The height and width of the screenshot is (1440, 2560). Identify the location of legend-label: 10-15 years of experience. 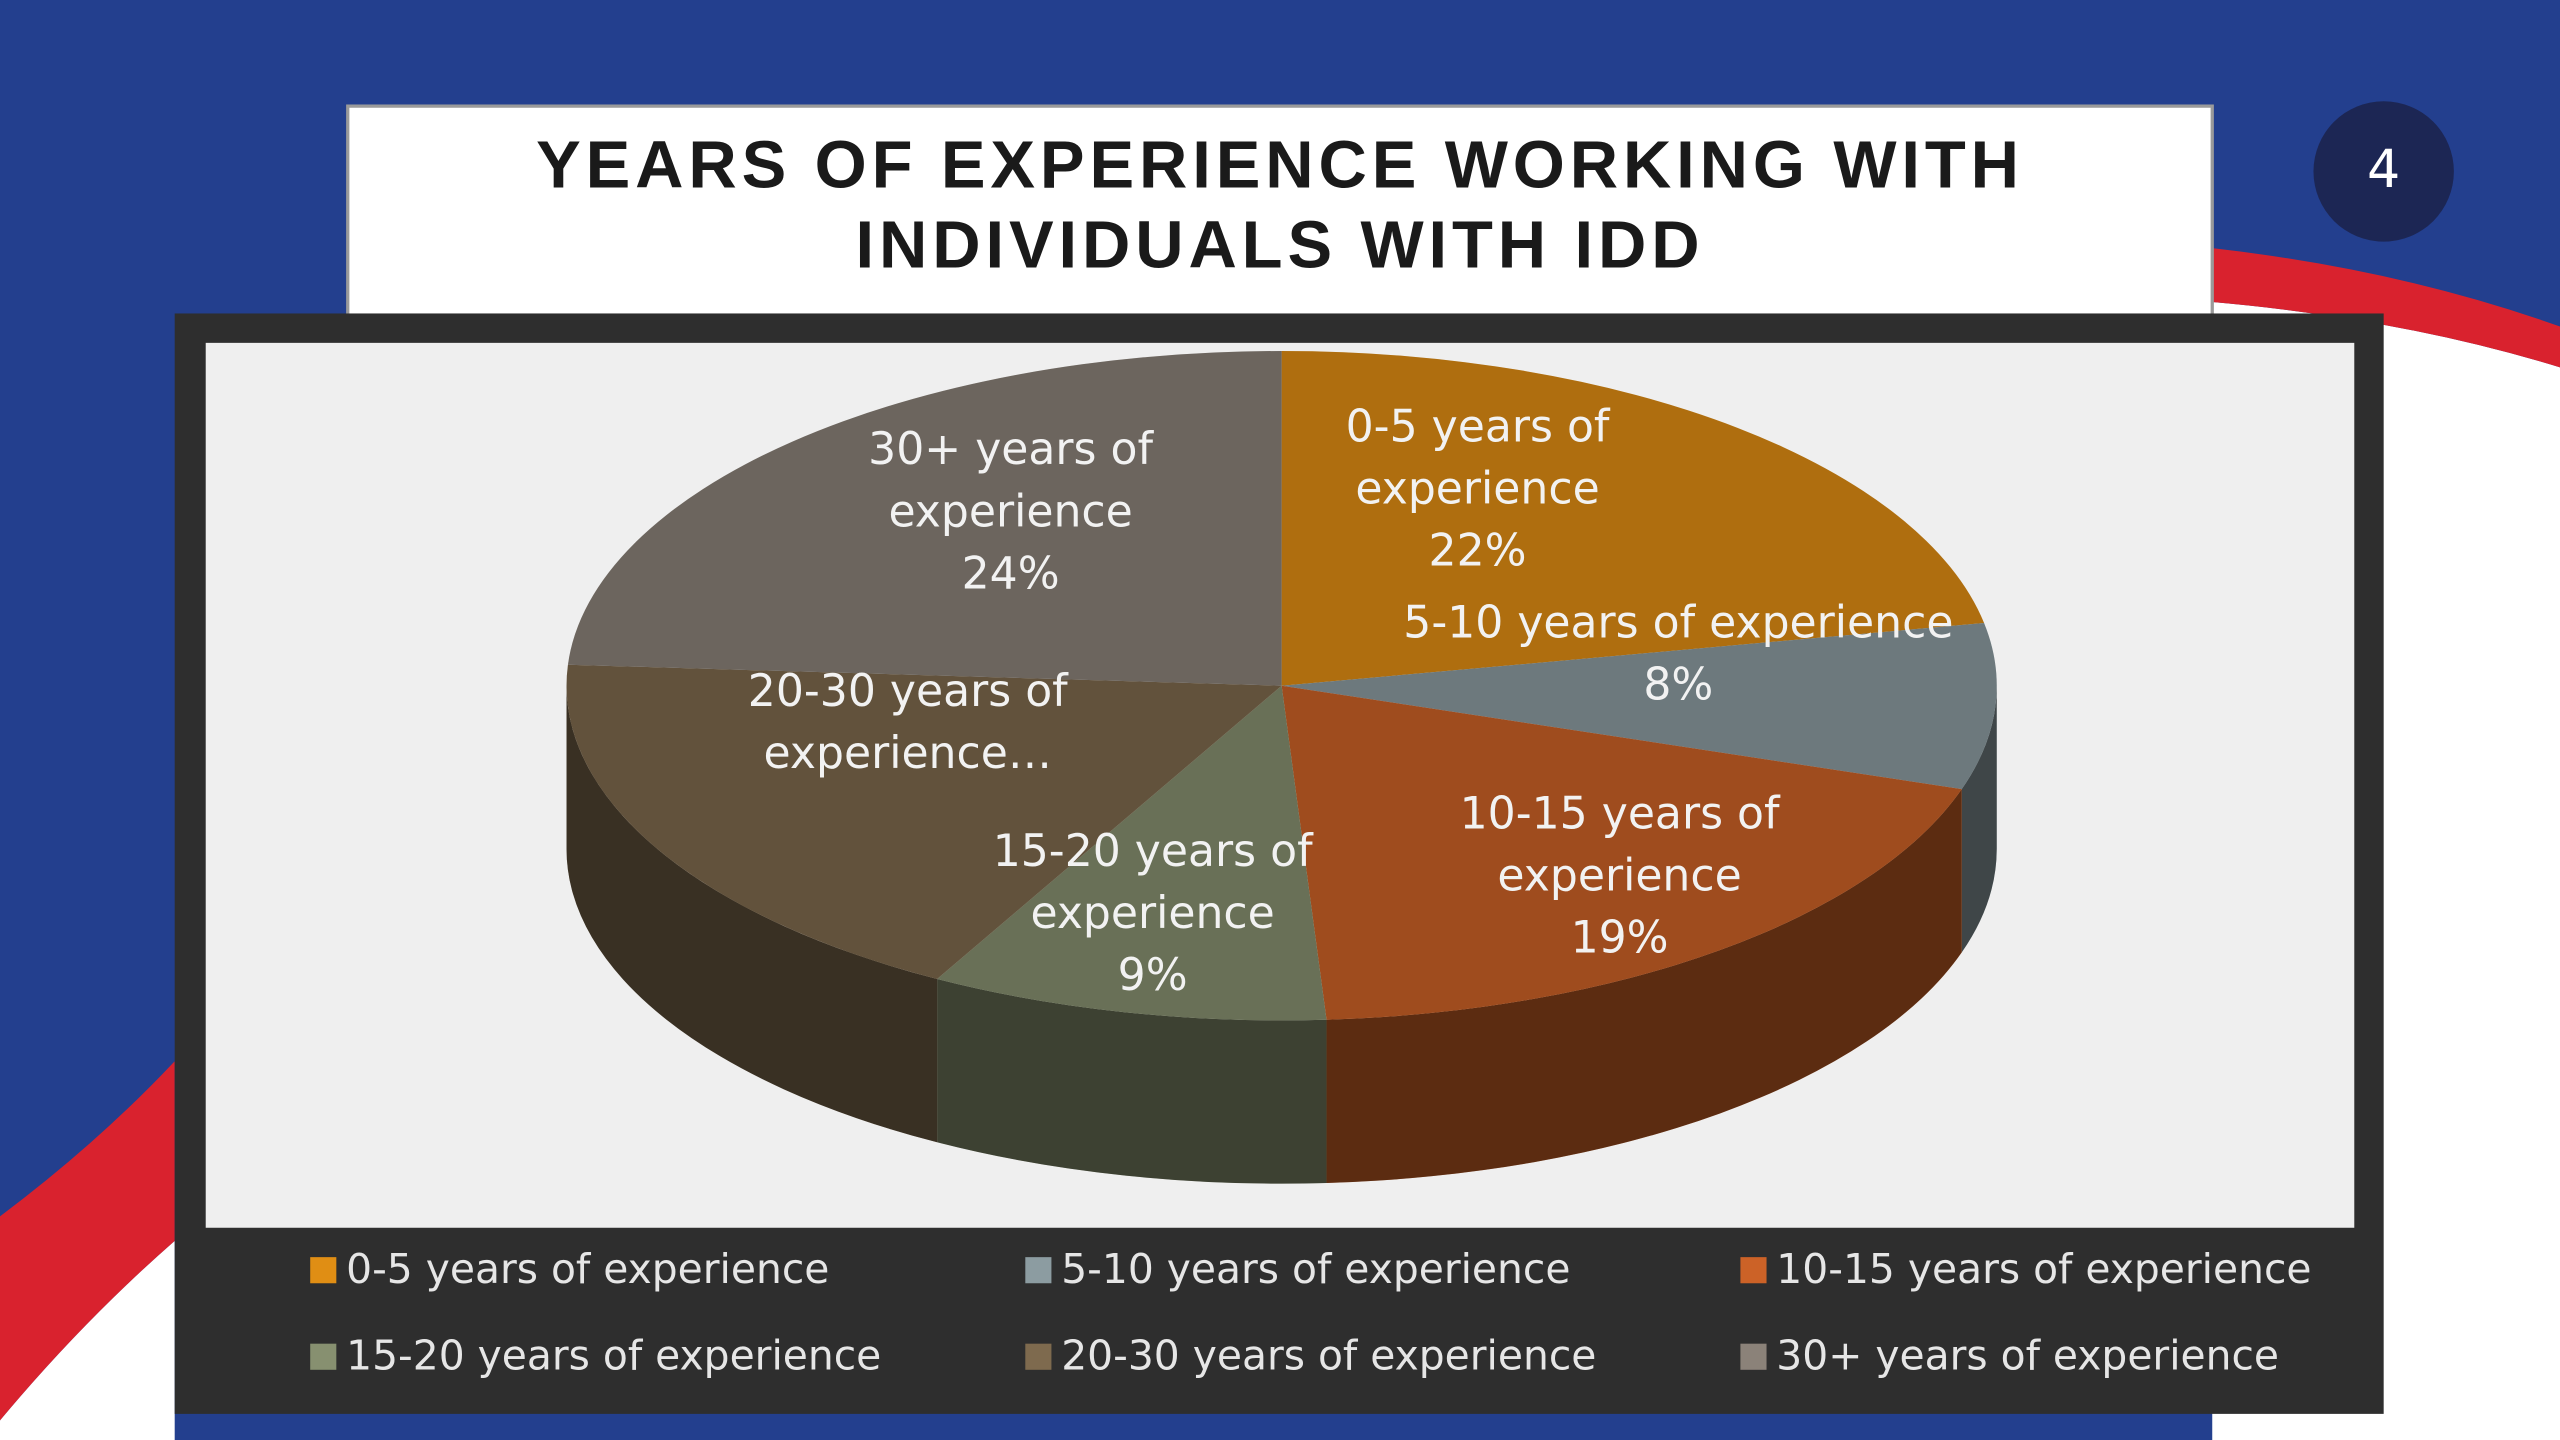
(2043, 1269).